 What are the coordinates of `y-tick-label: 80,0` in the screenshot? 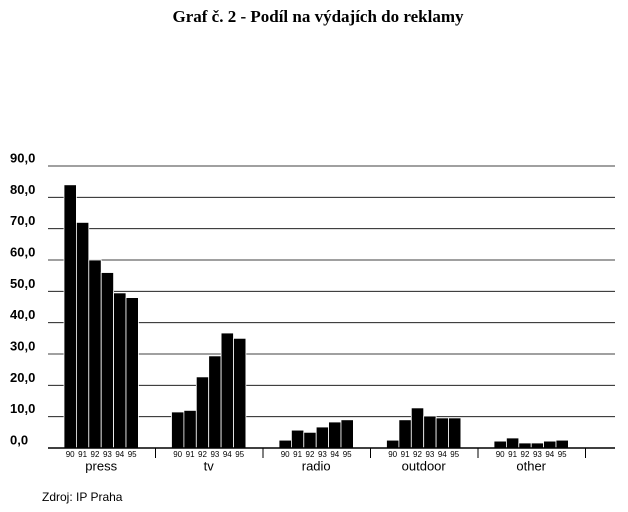 It's located at (22, 189).